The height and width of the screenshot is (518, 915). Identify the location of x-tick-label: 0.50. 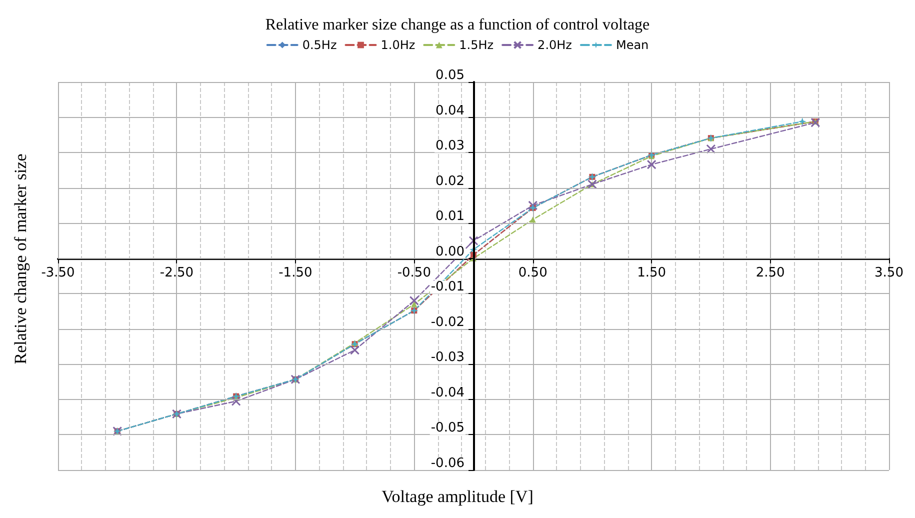
(533, 272).